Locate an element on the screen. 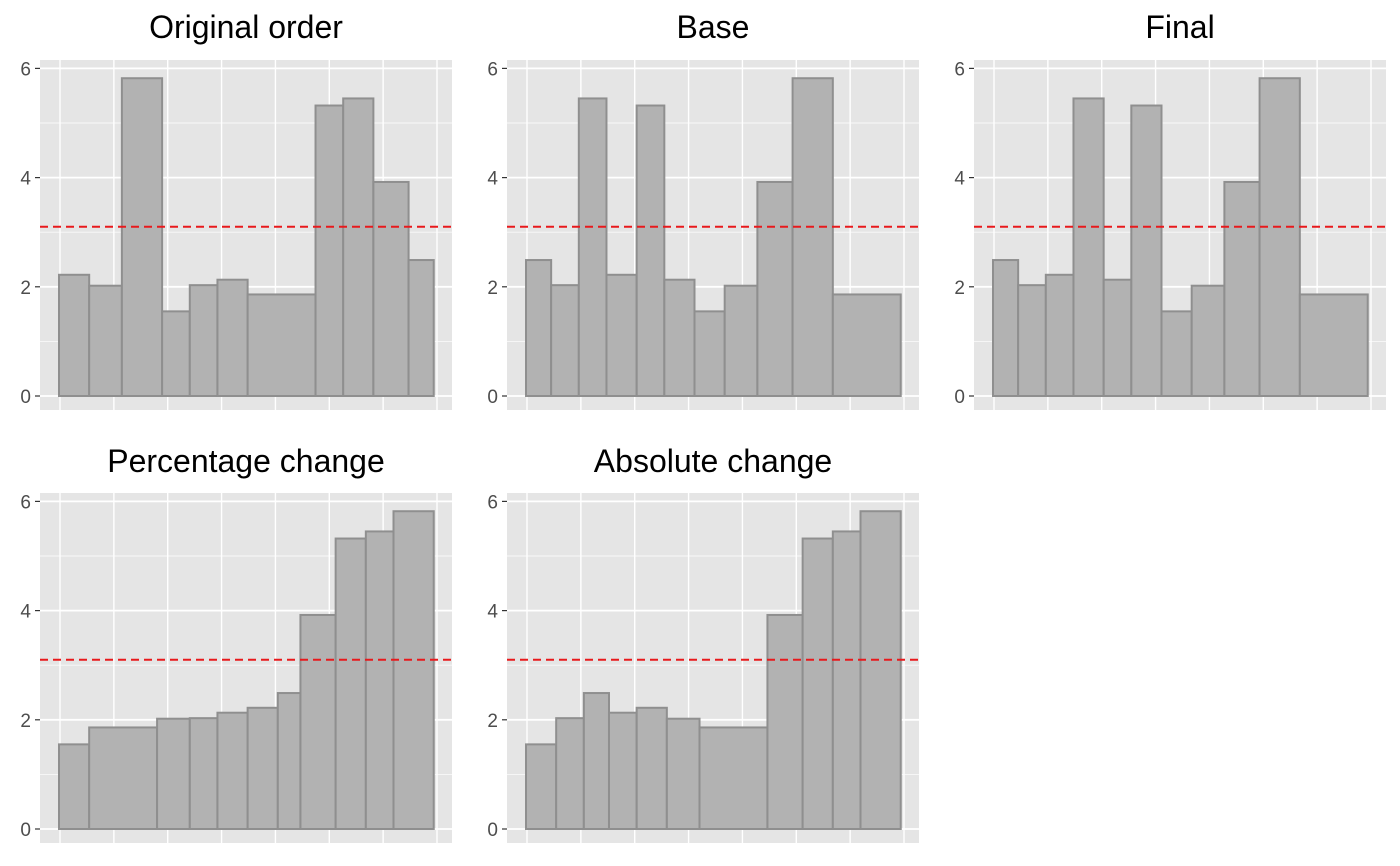 This screenshot has height=866, width=1400. facet-panel: 0 2 4 6 Absolute change is located at coordinates (703, 643).